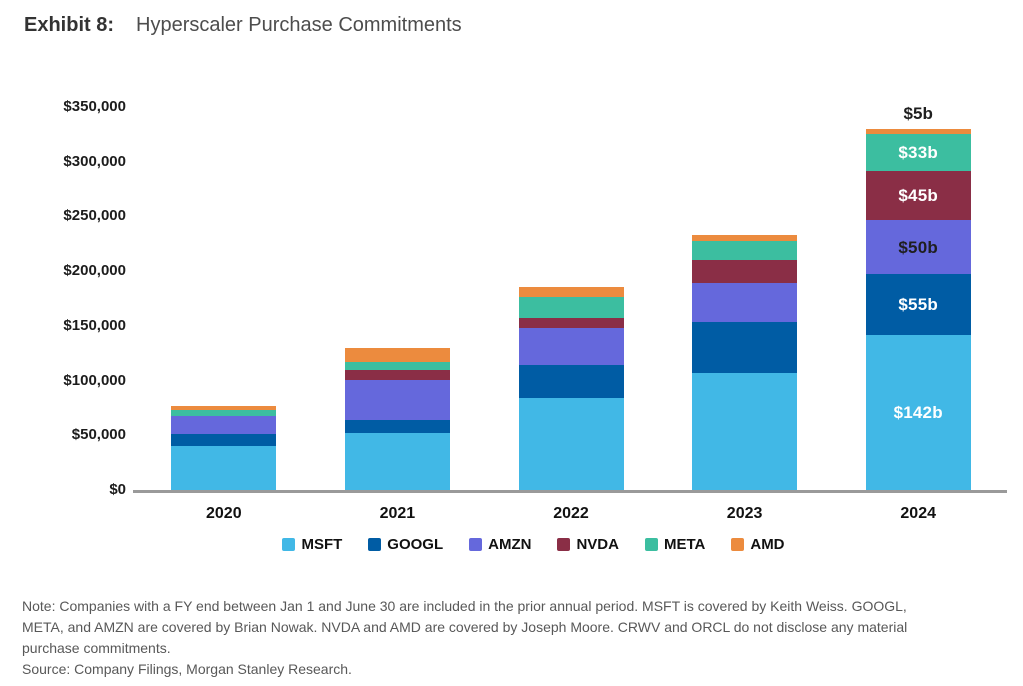 This screenshot has width=1023, height=686. Describe the element at coordinates (96, 648) in the screenshot. I see `note-line: purchase commitments.` at that location.